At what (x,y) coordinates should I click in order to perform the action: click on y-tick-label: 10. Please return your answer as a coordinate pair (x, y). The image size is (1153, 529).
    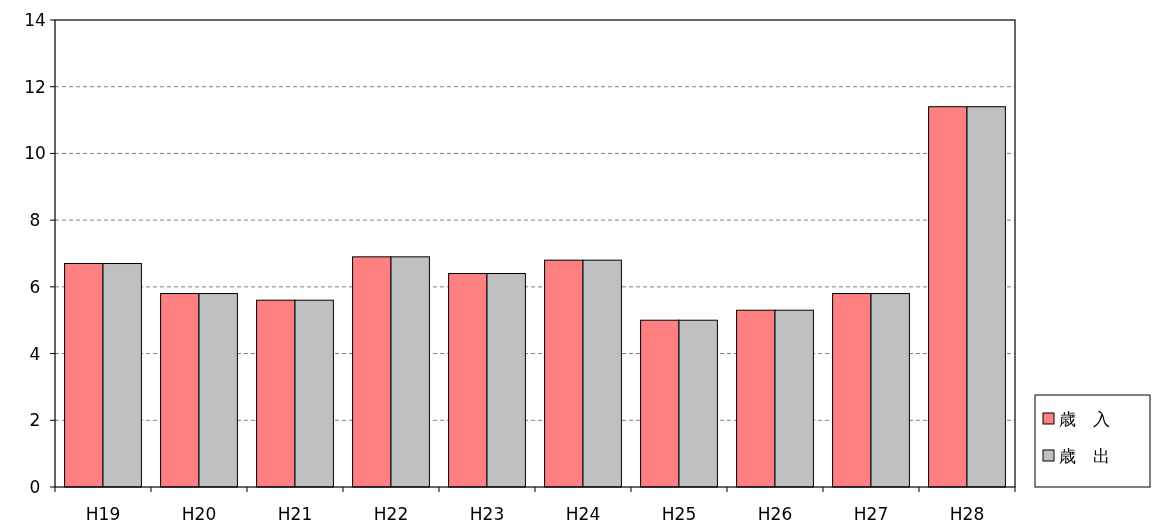
    Looking at the image, I should click on (35, 153).